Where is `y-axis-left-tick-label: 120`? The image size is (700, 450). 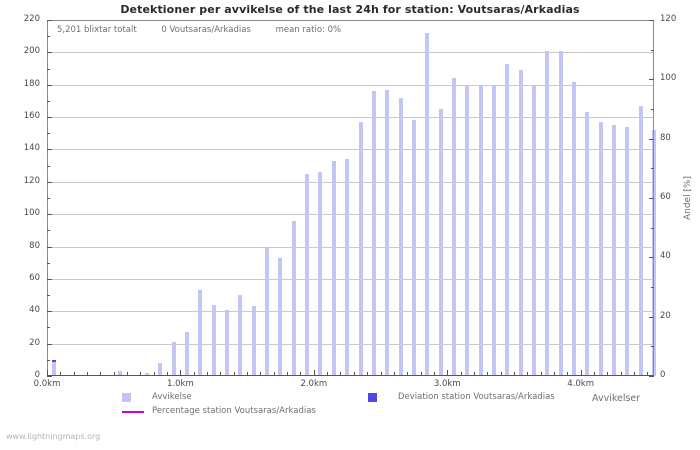
y-axis-left-tick-label: 120 is located at coordinates (31, 180).